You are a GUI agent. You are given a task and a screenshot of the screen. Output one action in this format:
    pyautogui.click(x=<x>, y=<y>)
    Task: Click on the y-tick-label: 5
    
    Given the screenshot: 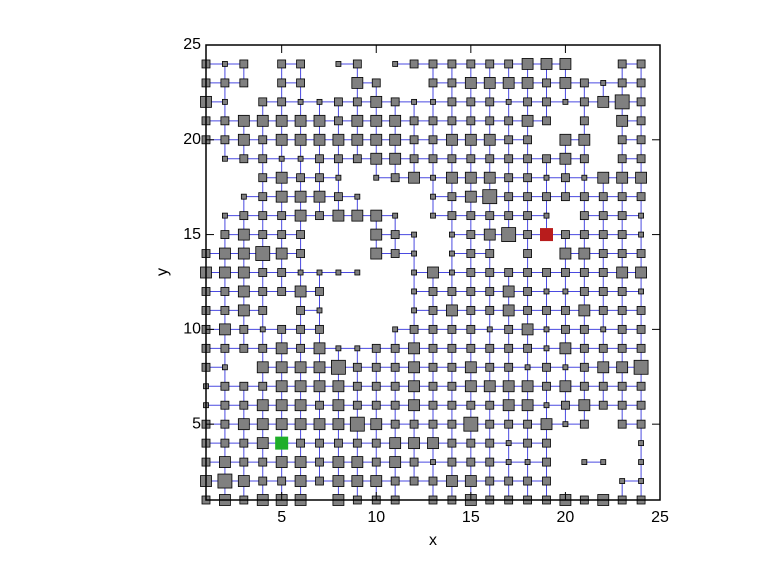 What is the action you would take?
    pyautogui.click(x=196, y=423)
    